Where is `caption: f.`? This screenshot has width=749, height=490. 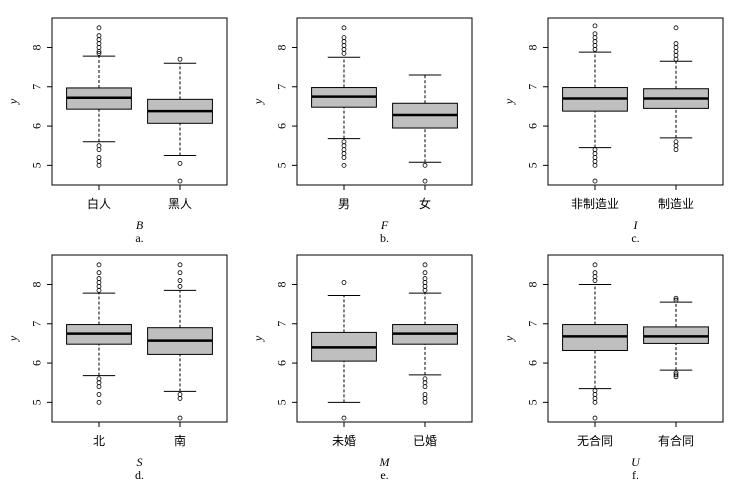
caption: f. is located at coordinates (635, 475).